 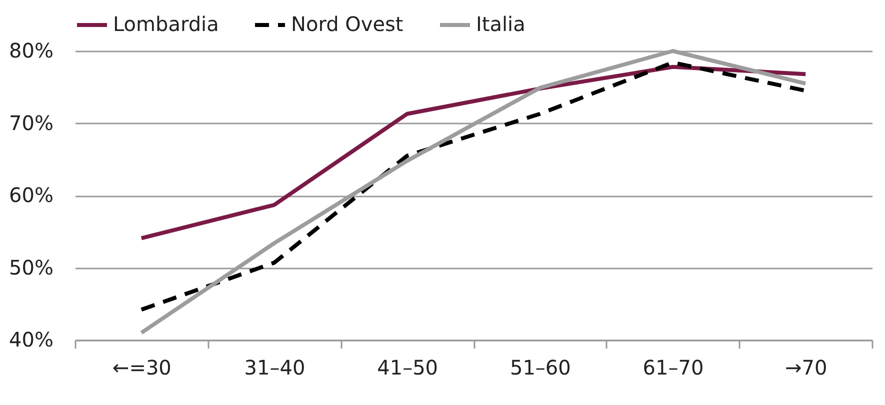 What do you see at coordinates (31, 267) in the screenshot?
I see `y-tick-label: 50%` at bounding box center [31, 267].